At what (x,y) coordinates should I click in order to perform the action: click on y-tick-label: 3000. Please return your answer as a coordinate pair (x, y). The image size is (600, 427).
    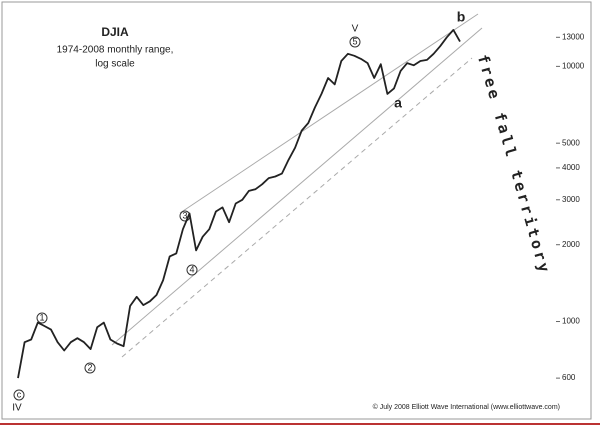
    Looking at the image, I should click on (571, 199).